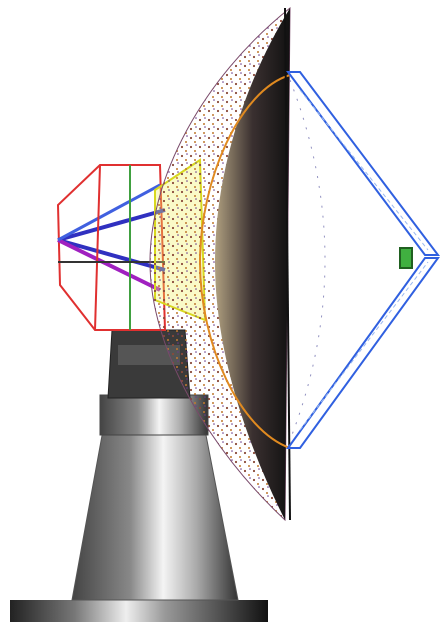 The height and width of the screenshot is (627, 440). Describe the element at coordinates (97, 247) in the screenshot. I see `frame-line` at that location.